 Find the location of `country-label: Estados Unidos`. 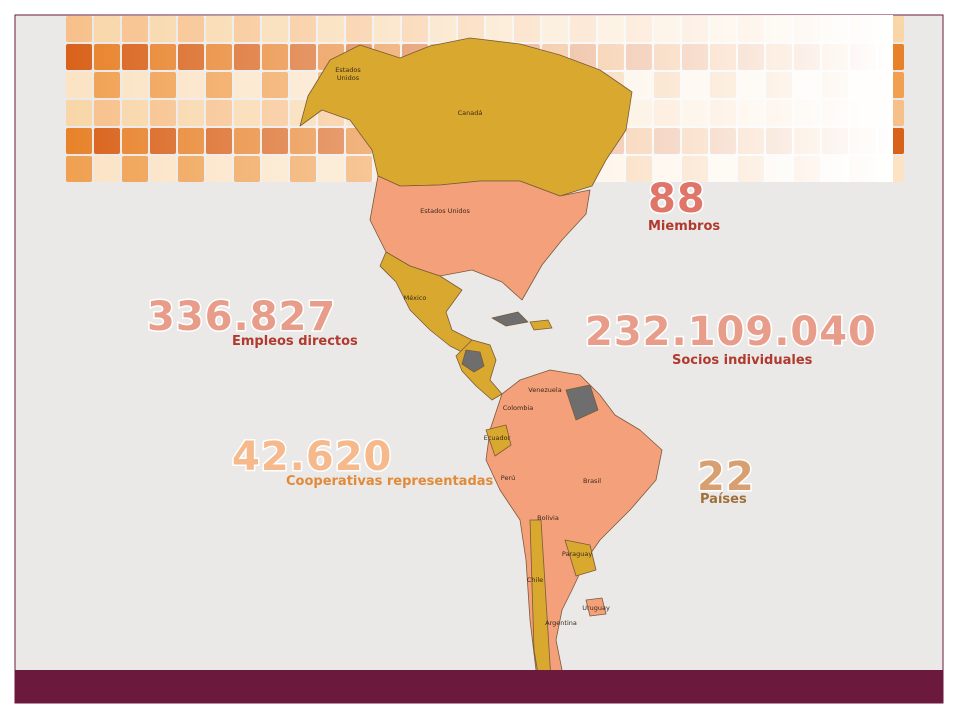

country-label: Estados Unidos is located at coordinates (445, 211).